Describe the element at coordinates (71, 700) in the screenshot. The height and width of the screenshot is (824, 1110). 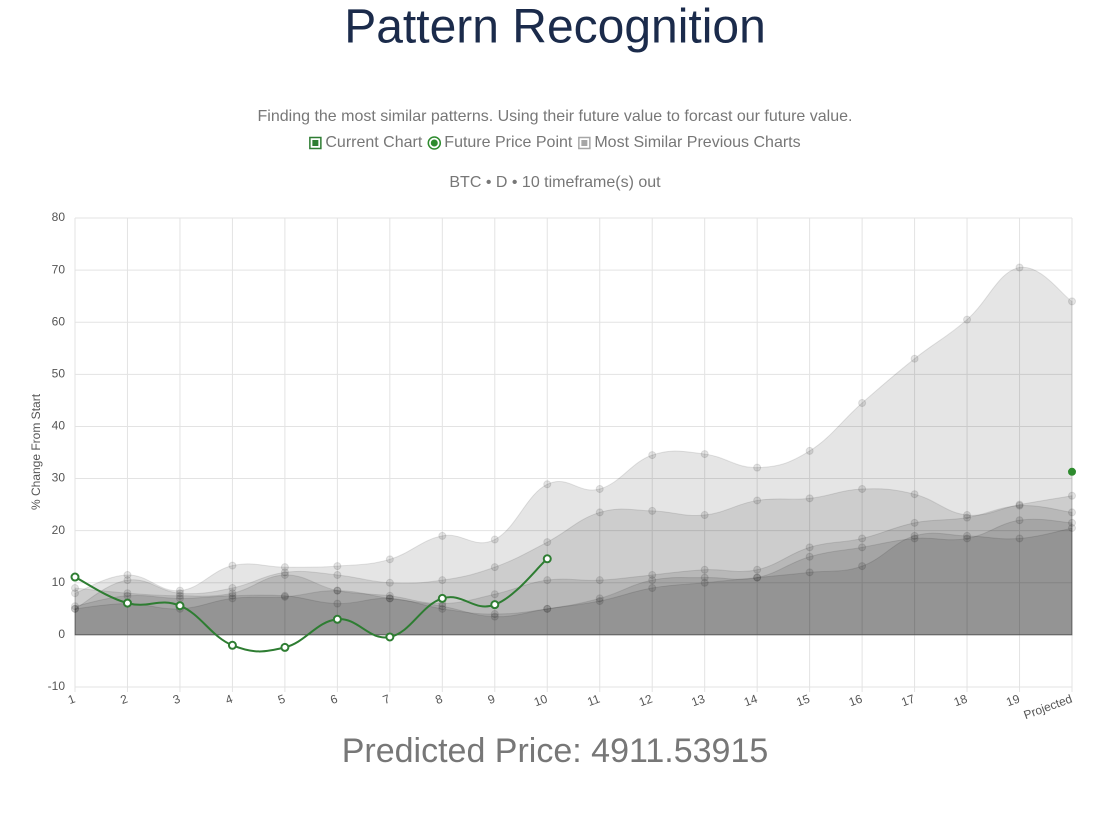
I see `x-tick-label: 1` at that location.